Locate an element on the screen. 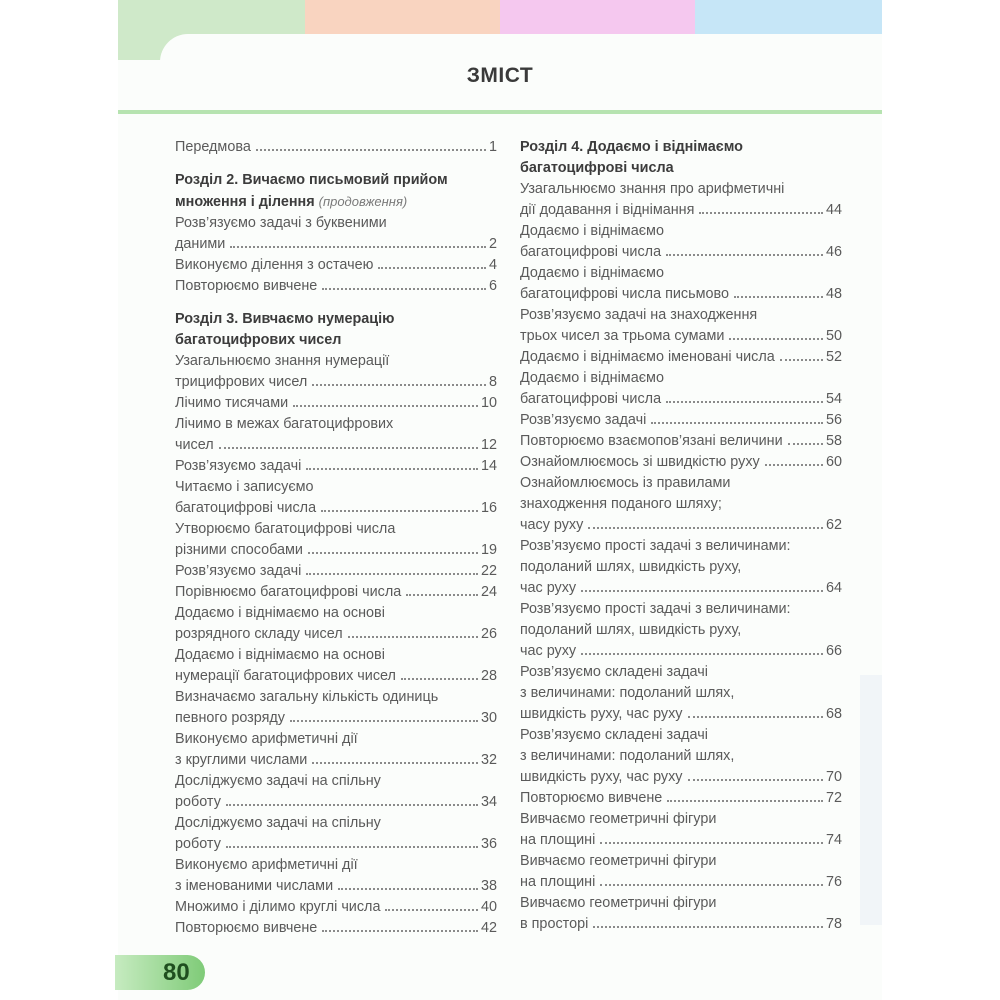  toc-page-number: 6 is located at coordinates (492, 286).